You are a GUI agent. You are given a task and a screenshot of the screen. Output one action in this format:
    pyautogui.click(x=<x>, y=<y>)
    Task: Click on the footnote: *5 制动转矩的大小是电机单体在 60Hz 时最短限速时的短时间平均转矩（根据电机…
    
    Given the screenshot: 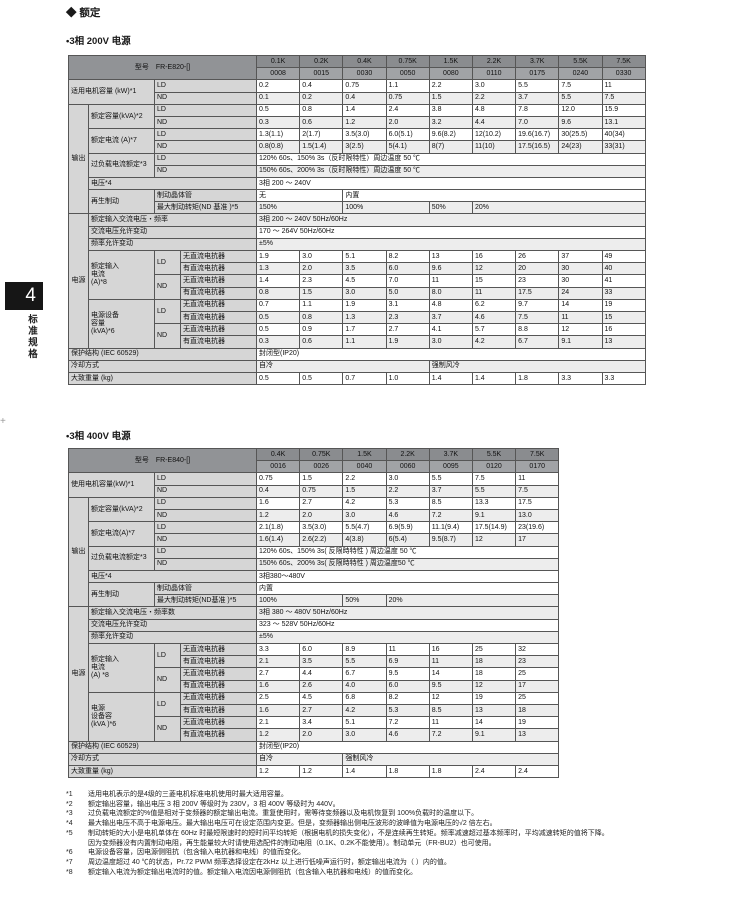 What is the action you would take?
    pyautogui.click(x=366, y=838)
    